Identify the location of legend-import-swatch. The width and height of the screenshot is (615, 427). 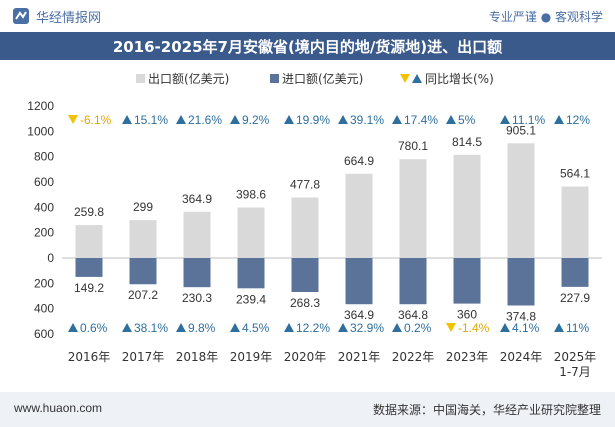
(274, 78).